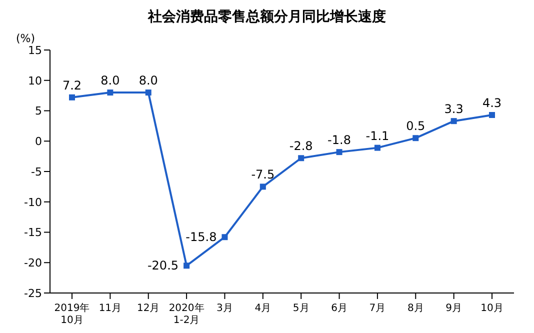 Image resolution: width=534 pixels, height=333 pixels. I want to click on y-tick-label: 5, so click(38, 111).